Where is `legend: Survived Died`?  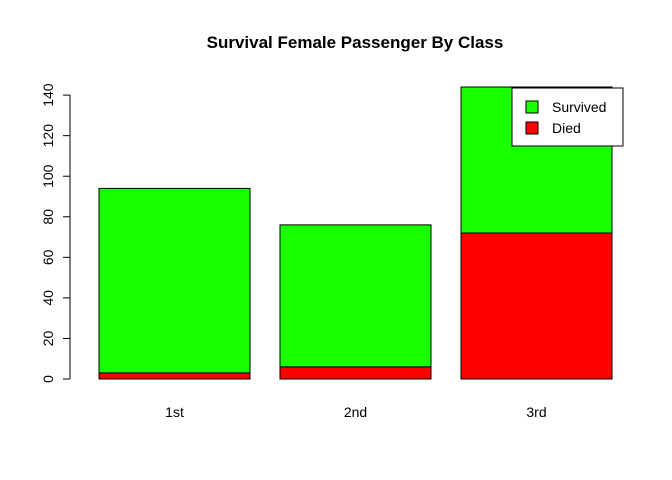 legend: Survived Died is located at coordinates (567, 117).